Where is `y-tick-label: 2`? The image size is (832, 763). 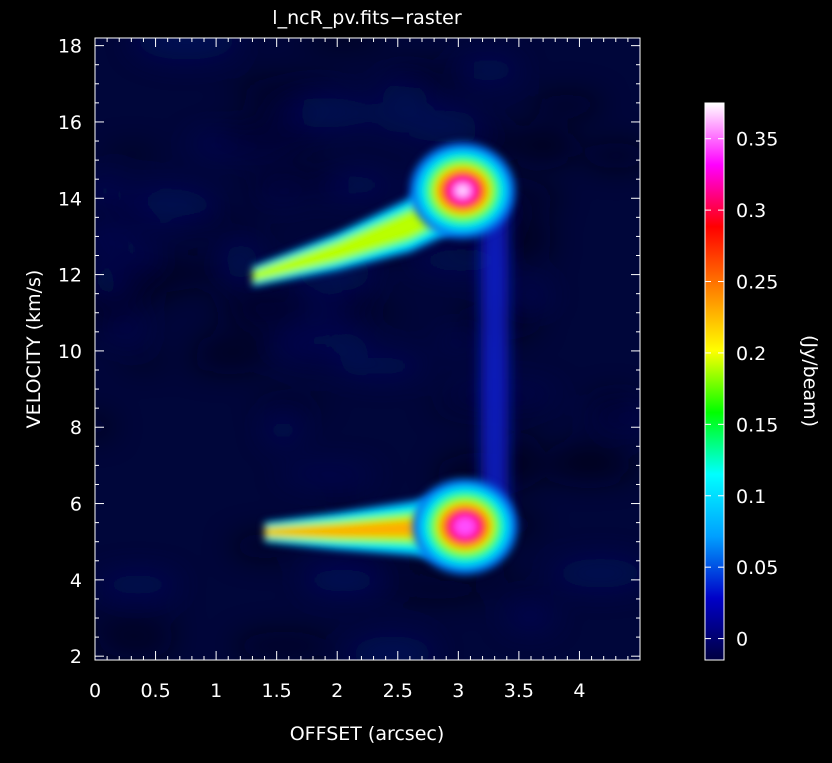
y-tick-label: 2 is located at coordinates (76, 657).